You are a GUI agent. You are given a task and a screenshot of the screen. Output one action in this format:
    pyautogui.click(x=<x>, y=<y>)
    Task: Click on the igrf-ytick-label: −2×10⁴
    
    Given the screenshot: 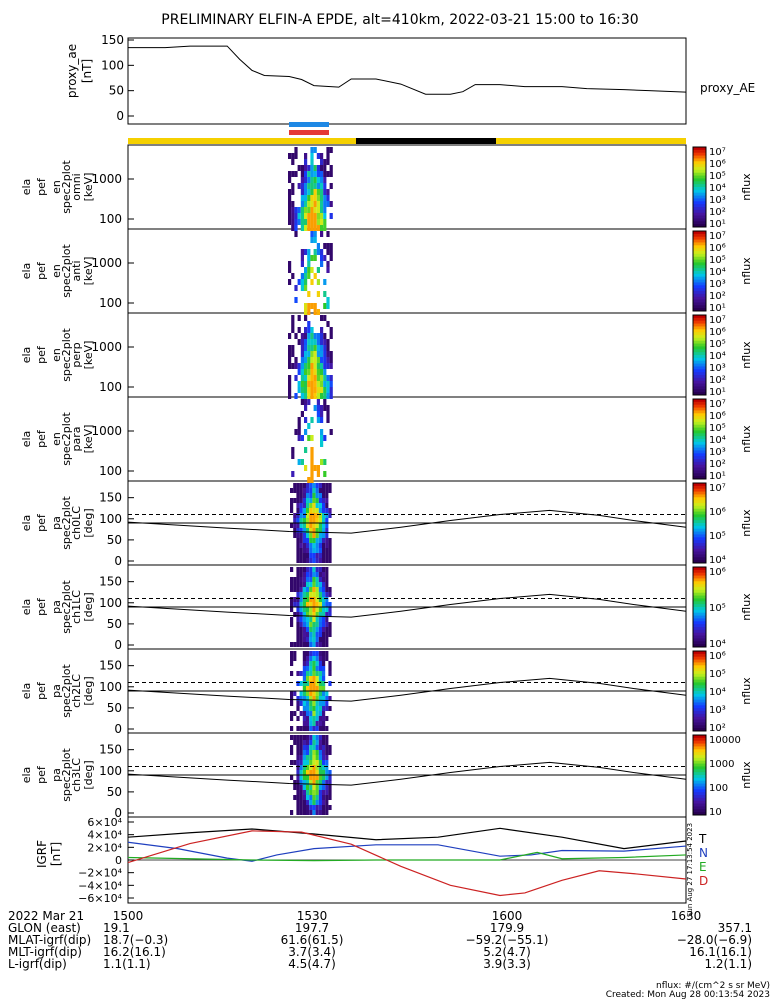 What is the action you would take?
    pyautogui.click(x=100, y=873)
    